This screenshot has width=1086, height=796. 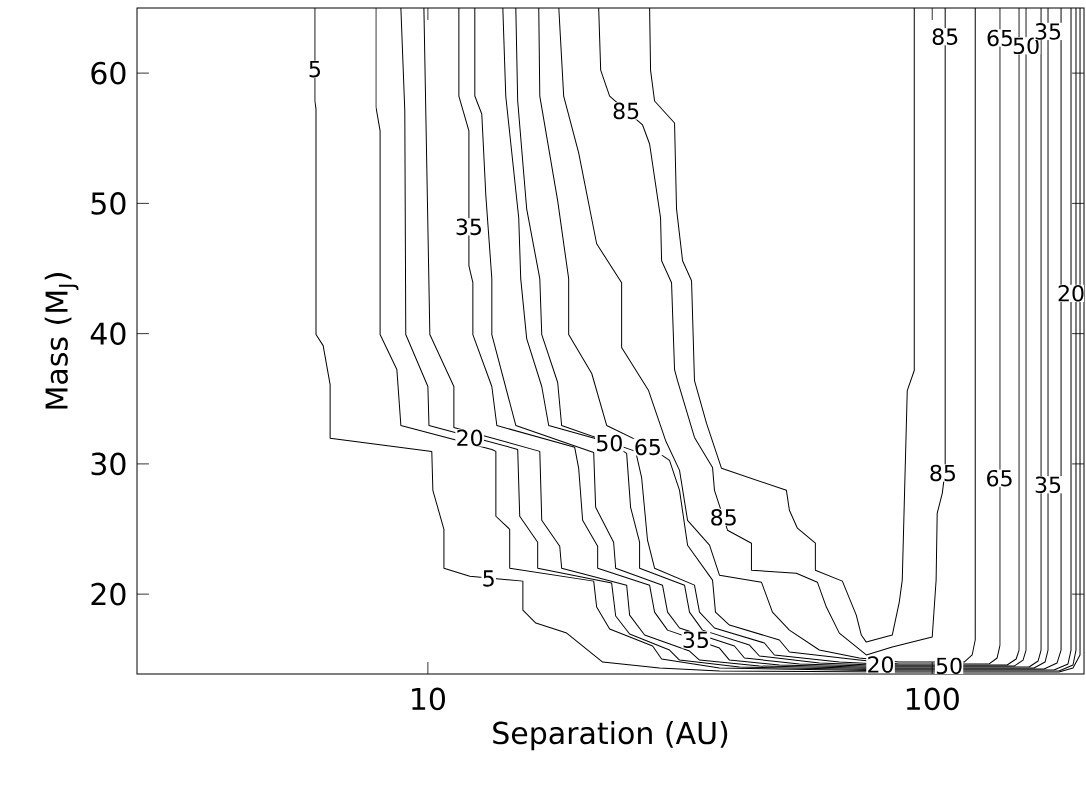 I want to click on x-tick-label: 100, so click(x=932, y=699).